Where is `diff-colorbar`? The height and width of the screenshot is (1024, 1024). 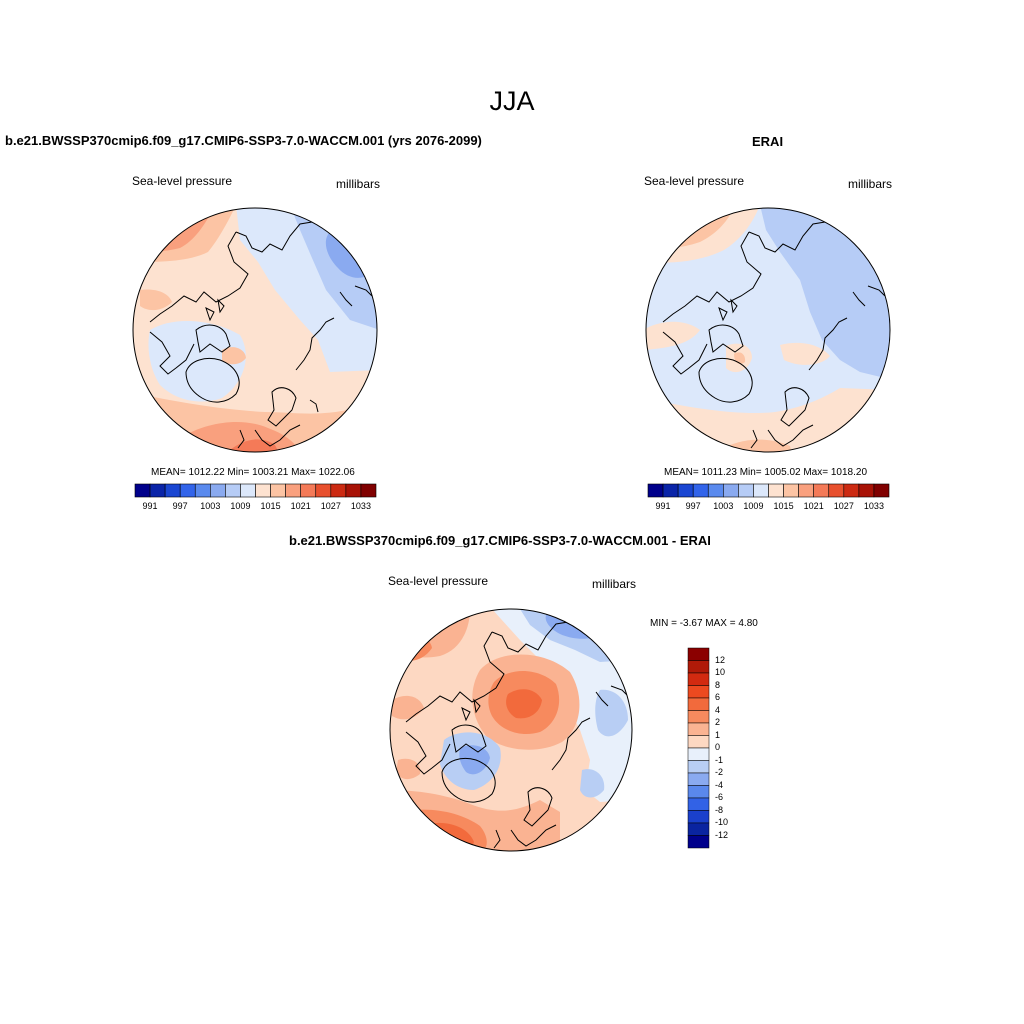 diff-colorbar is located at coordinates (698, 748).